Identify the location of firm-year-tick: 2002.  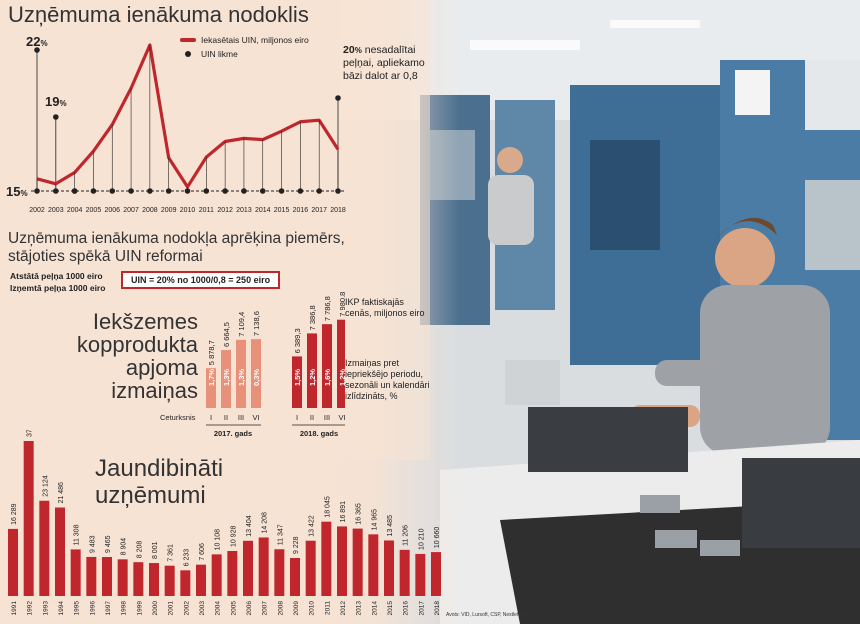
(186, 608).